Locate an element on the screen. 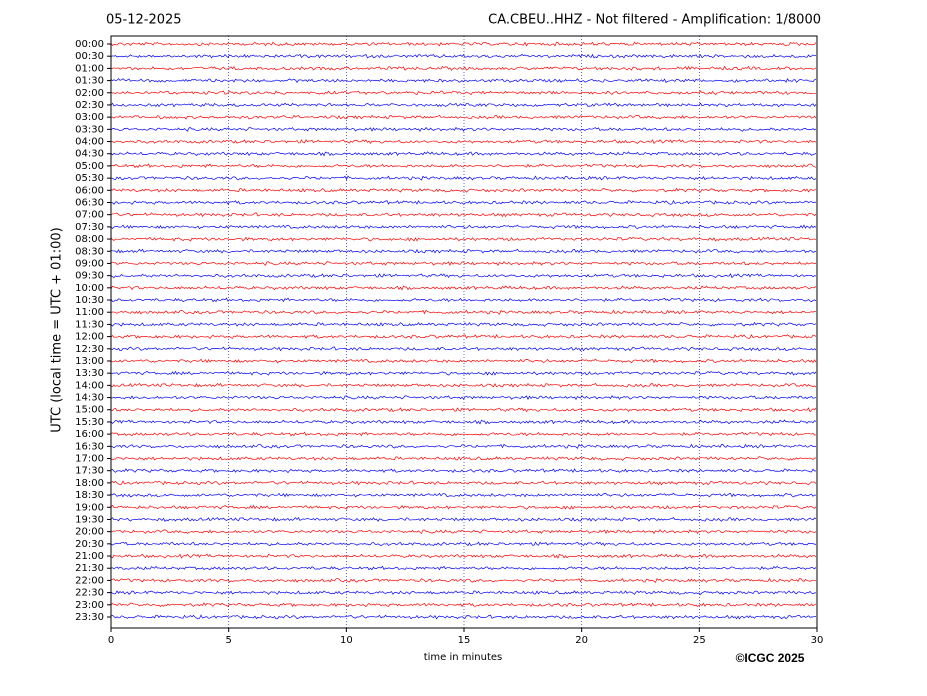  y-tick-label: 23:00 is located at coordinates (89, 605).